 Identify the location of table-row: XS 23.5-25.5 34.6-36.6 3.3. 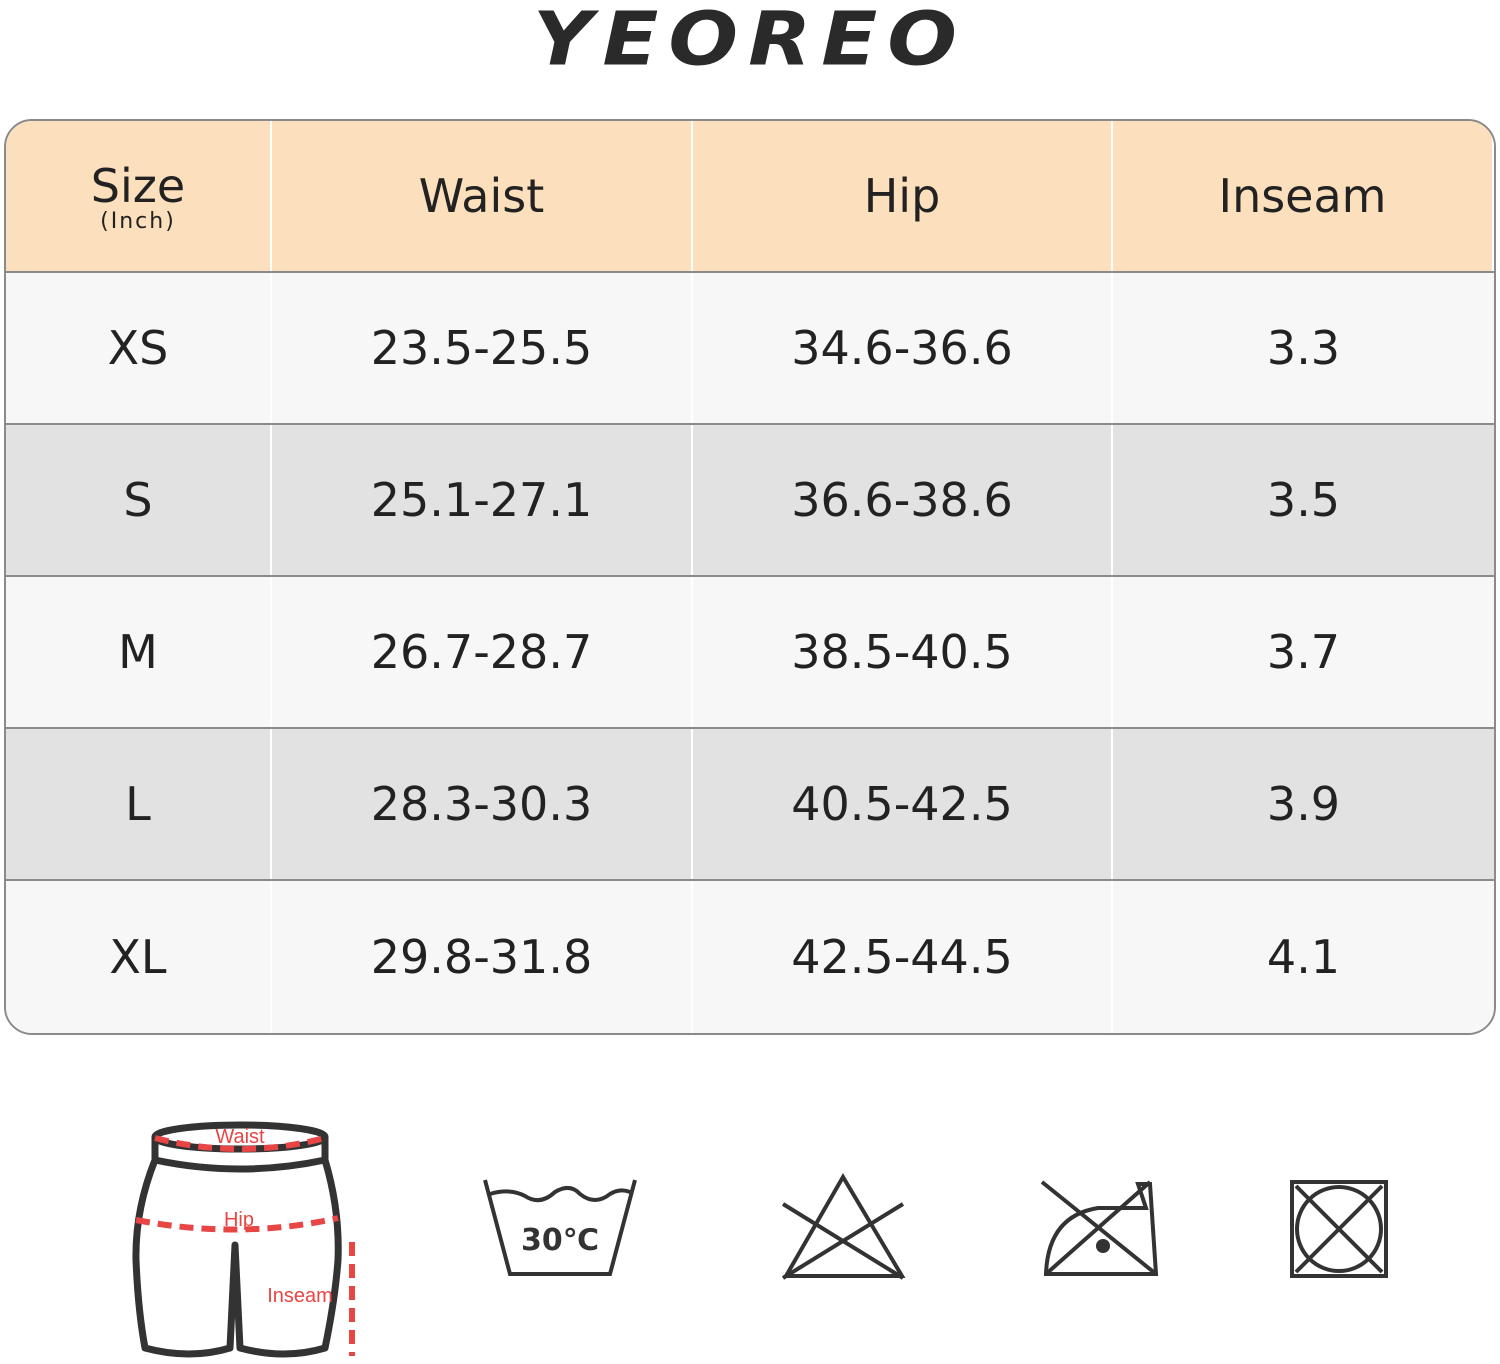
(750, 349).